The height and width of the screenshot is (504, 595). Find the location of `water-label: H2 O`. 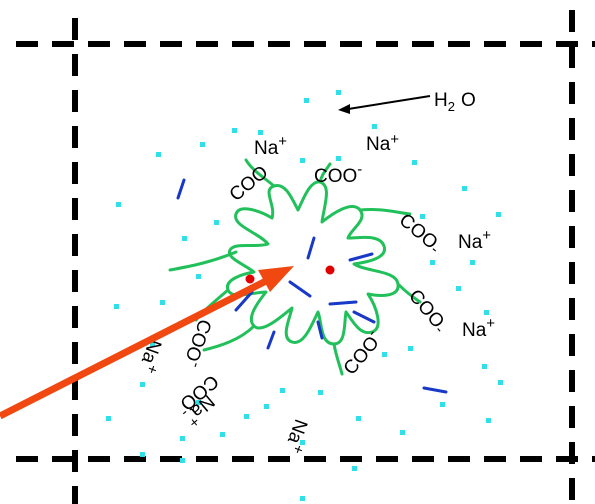

water-label: H2 O is located at coordinates (407, 102).